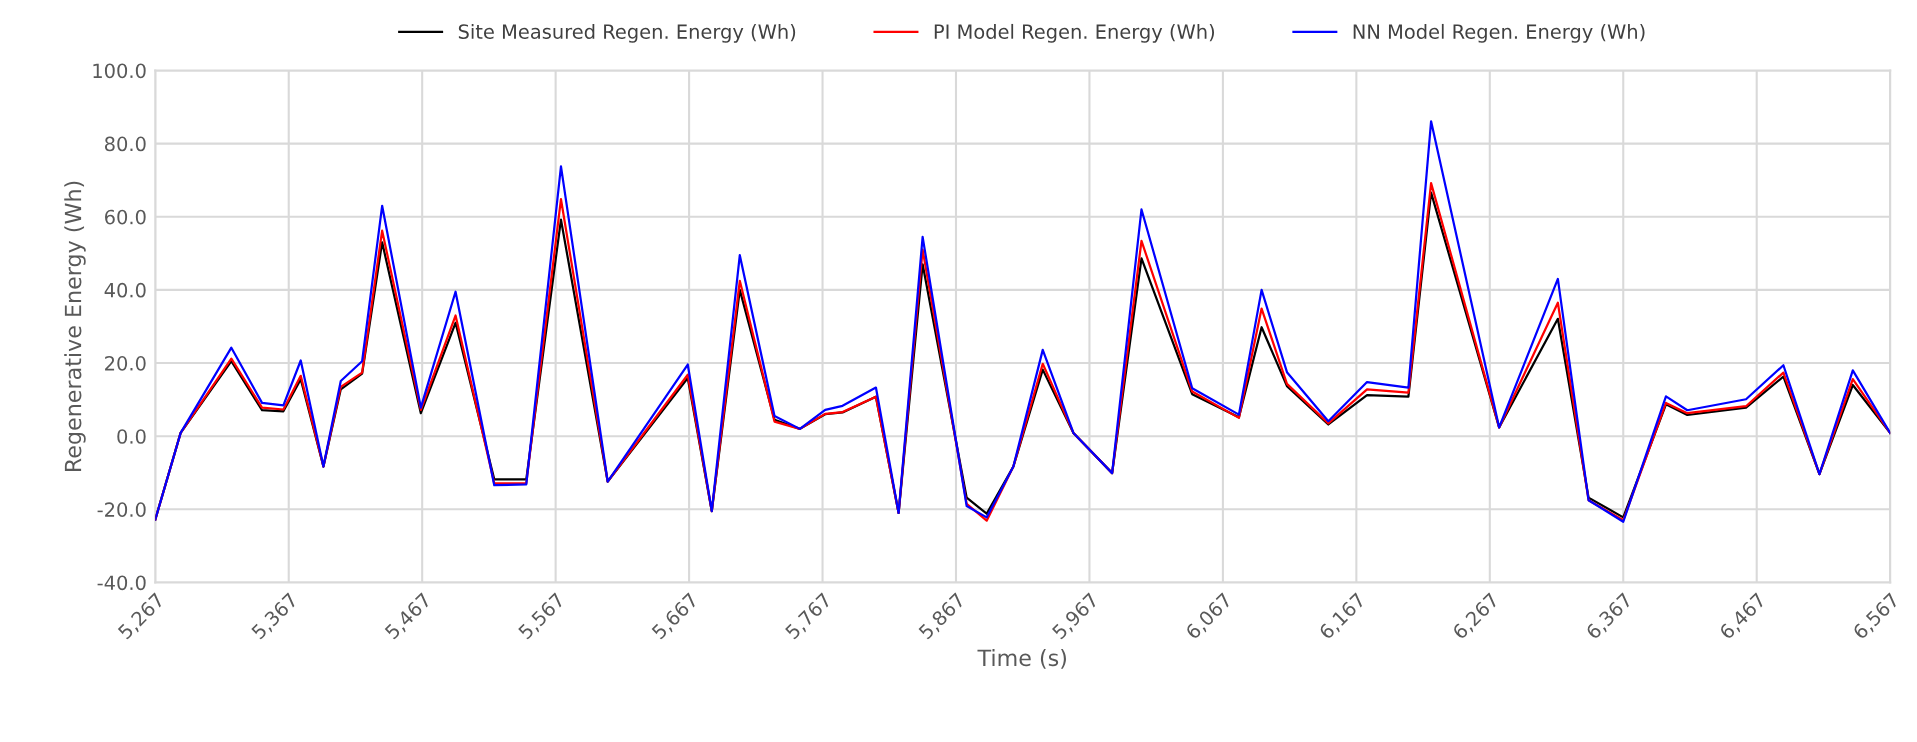 This screenshot has width=1917, height=742. What do you see at coordinates (1499, 33) in the screenshot?
I see `legend-label: NN Model Regen. Energy (Wh)` at bounding box center [1499, 33].